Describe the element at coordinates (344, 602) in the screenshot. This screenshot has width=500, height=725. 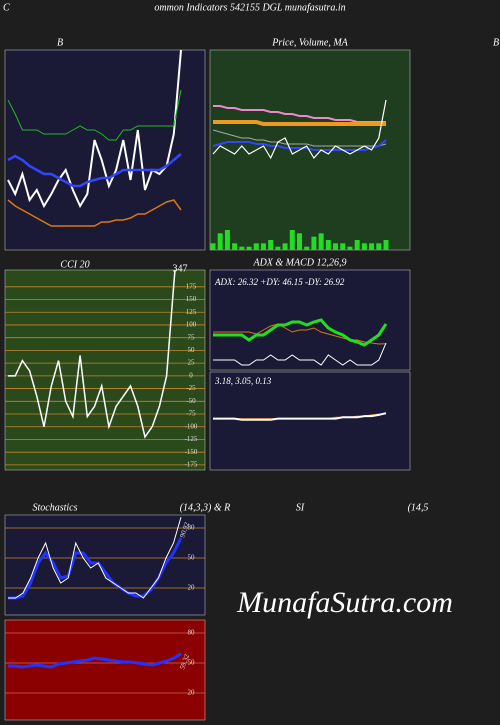
I see `watermark: MunafaSutra.com` at that location.